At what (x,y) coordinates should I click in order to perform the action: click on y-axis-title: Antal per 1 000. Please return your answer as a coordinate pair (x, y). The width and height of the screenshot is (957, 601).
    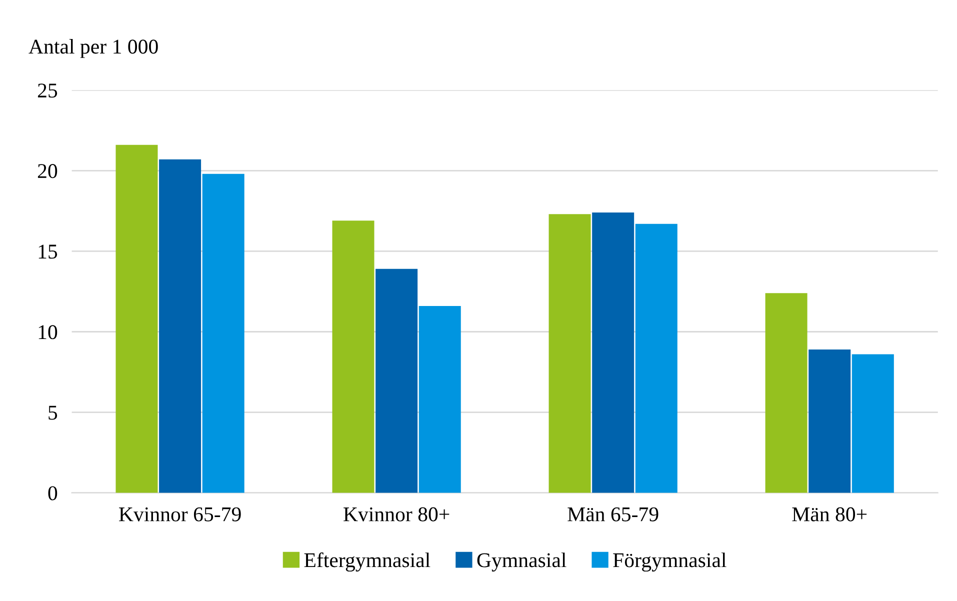
    Looking at the image, I should click on (93, 48).